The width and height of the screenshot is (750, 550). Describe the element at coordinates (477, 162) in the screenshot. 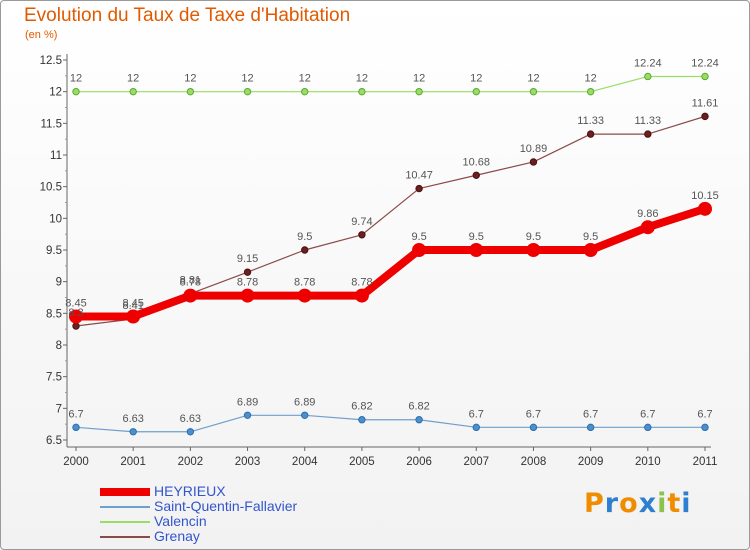

I see `data-label-grenay: 10.68` at that location.